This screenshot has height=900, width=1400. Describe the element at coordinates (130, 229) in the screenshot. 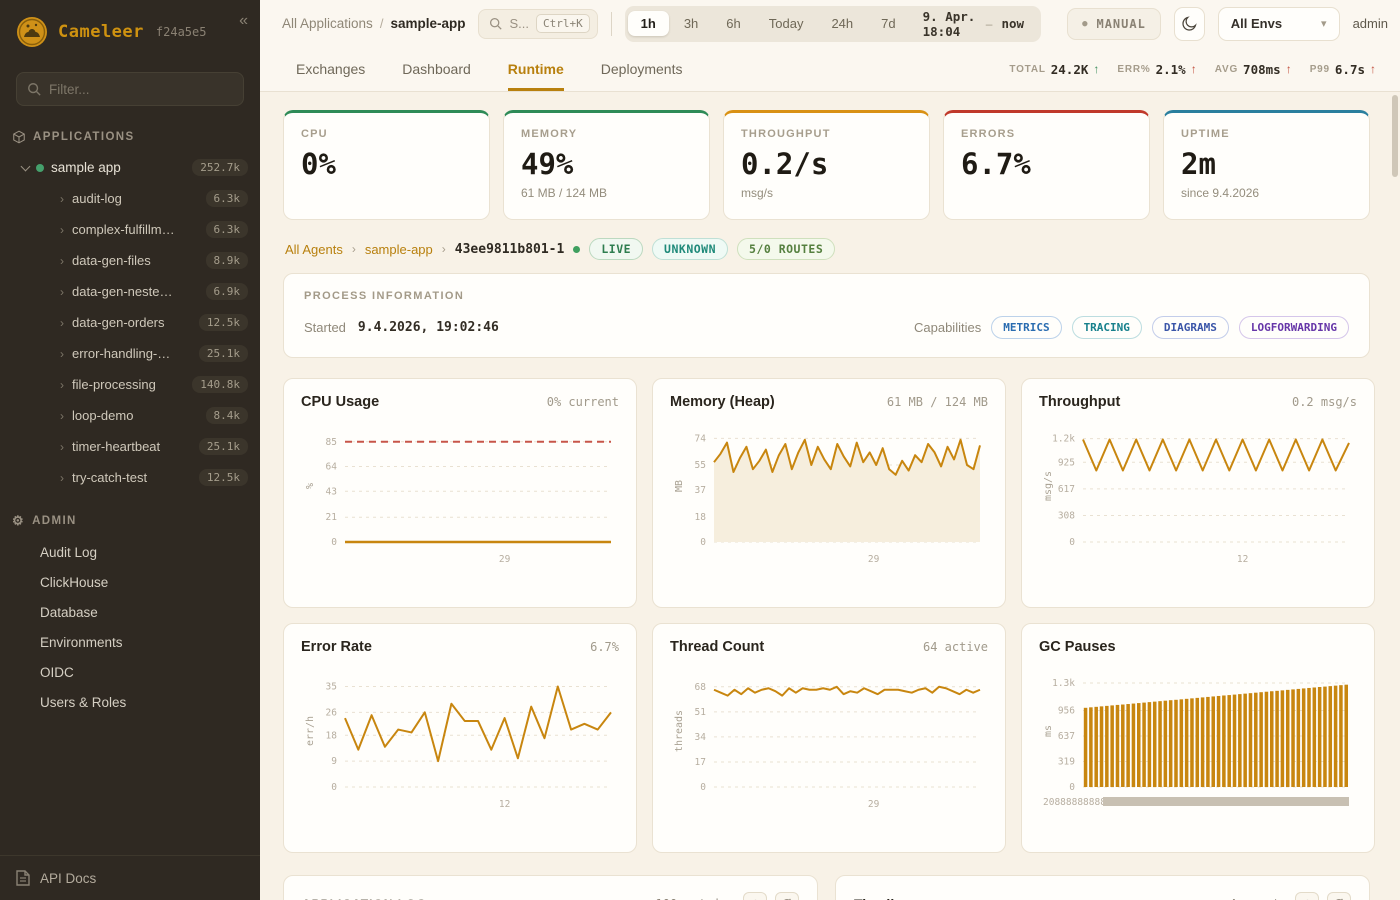

I see `sidebar-item-complex-fulfillm: › complex-fulfillm… 6.3k` at that location.